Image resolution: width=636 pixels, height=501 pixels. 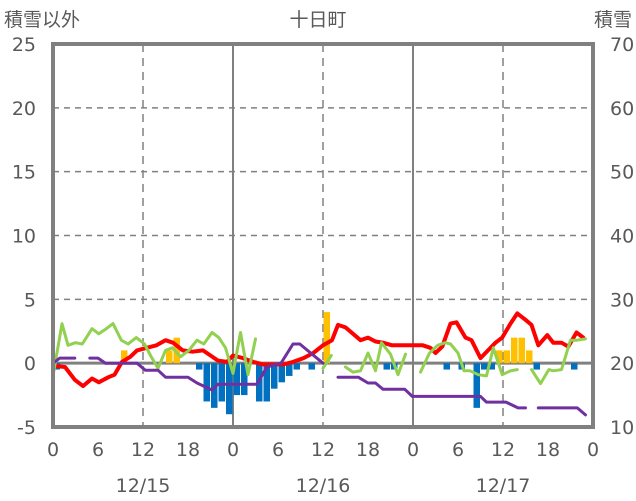 I want to click on date-label: 12/17, so click(x=503, y=486).